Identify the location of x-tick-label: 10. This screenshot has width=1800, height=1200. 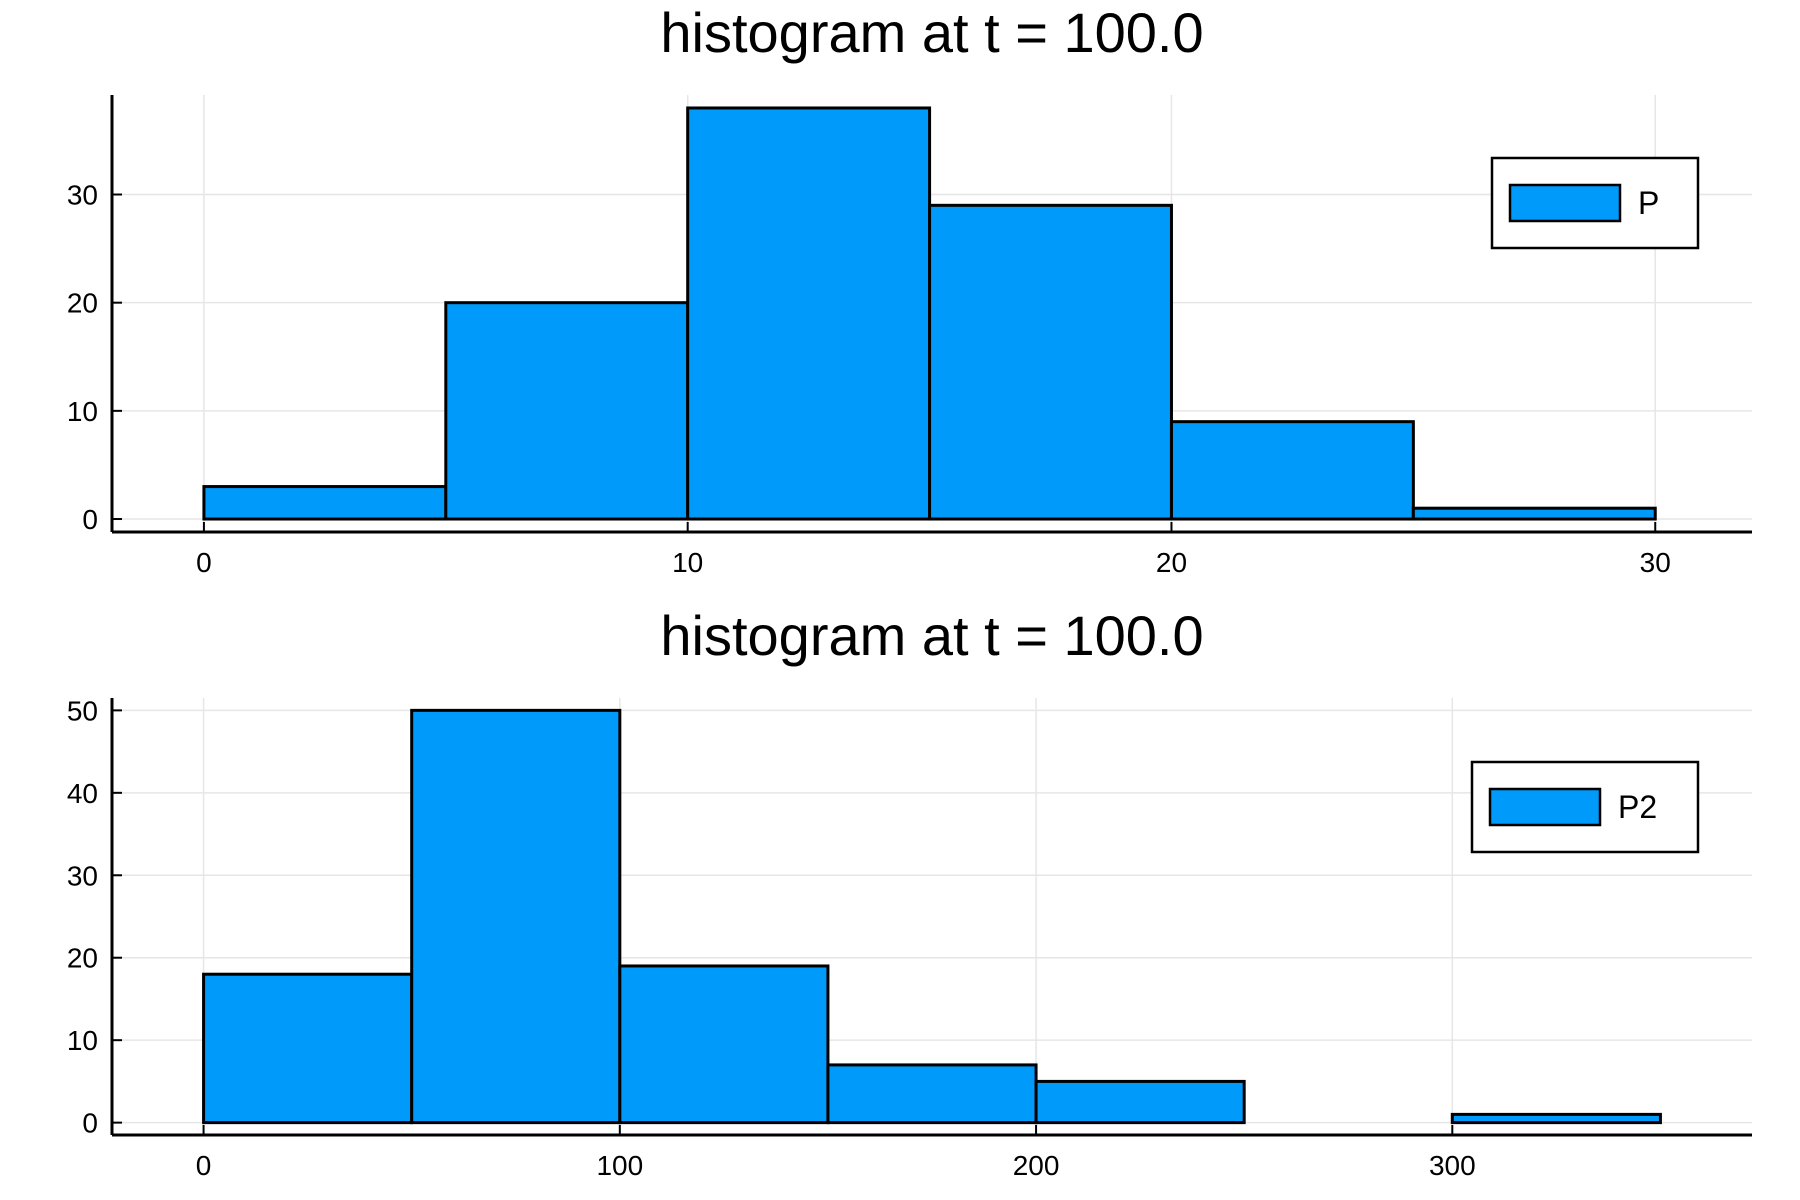
(687, 562).